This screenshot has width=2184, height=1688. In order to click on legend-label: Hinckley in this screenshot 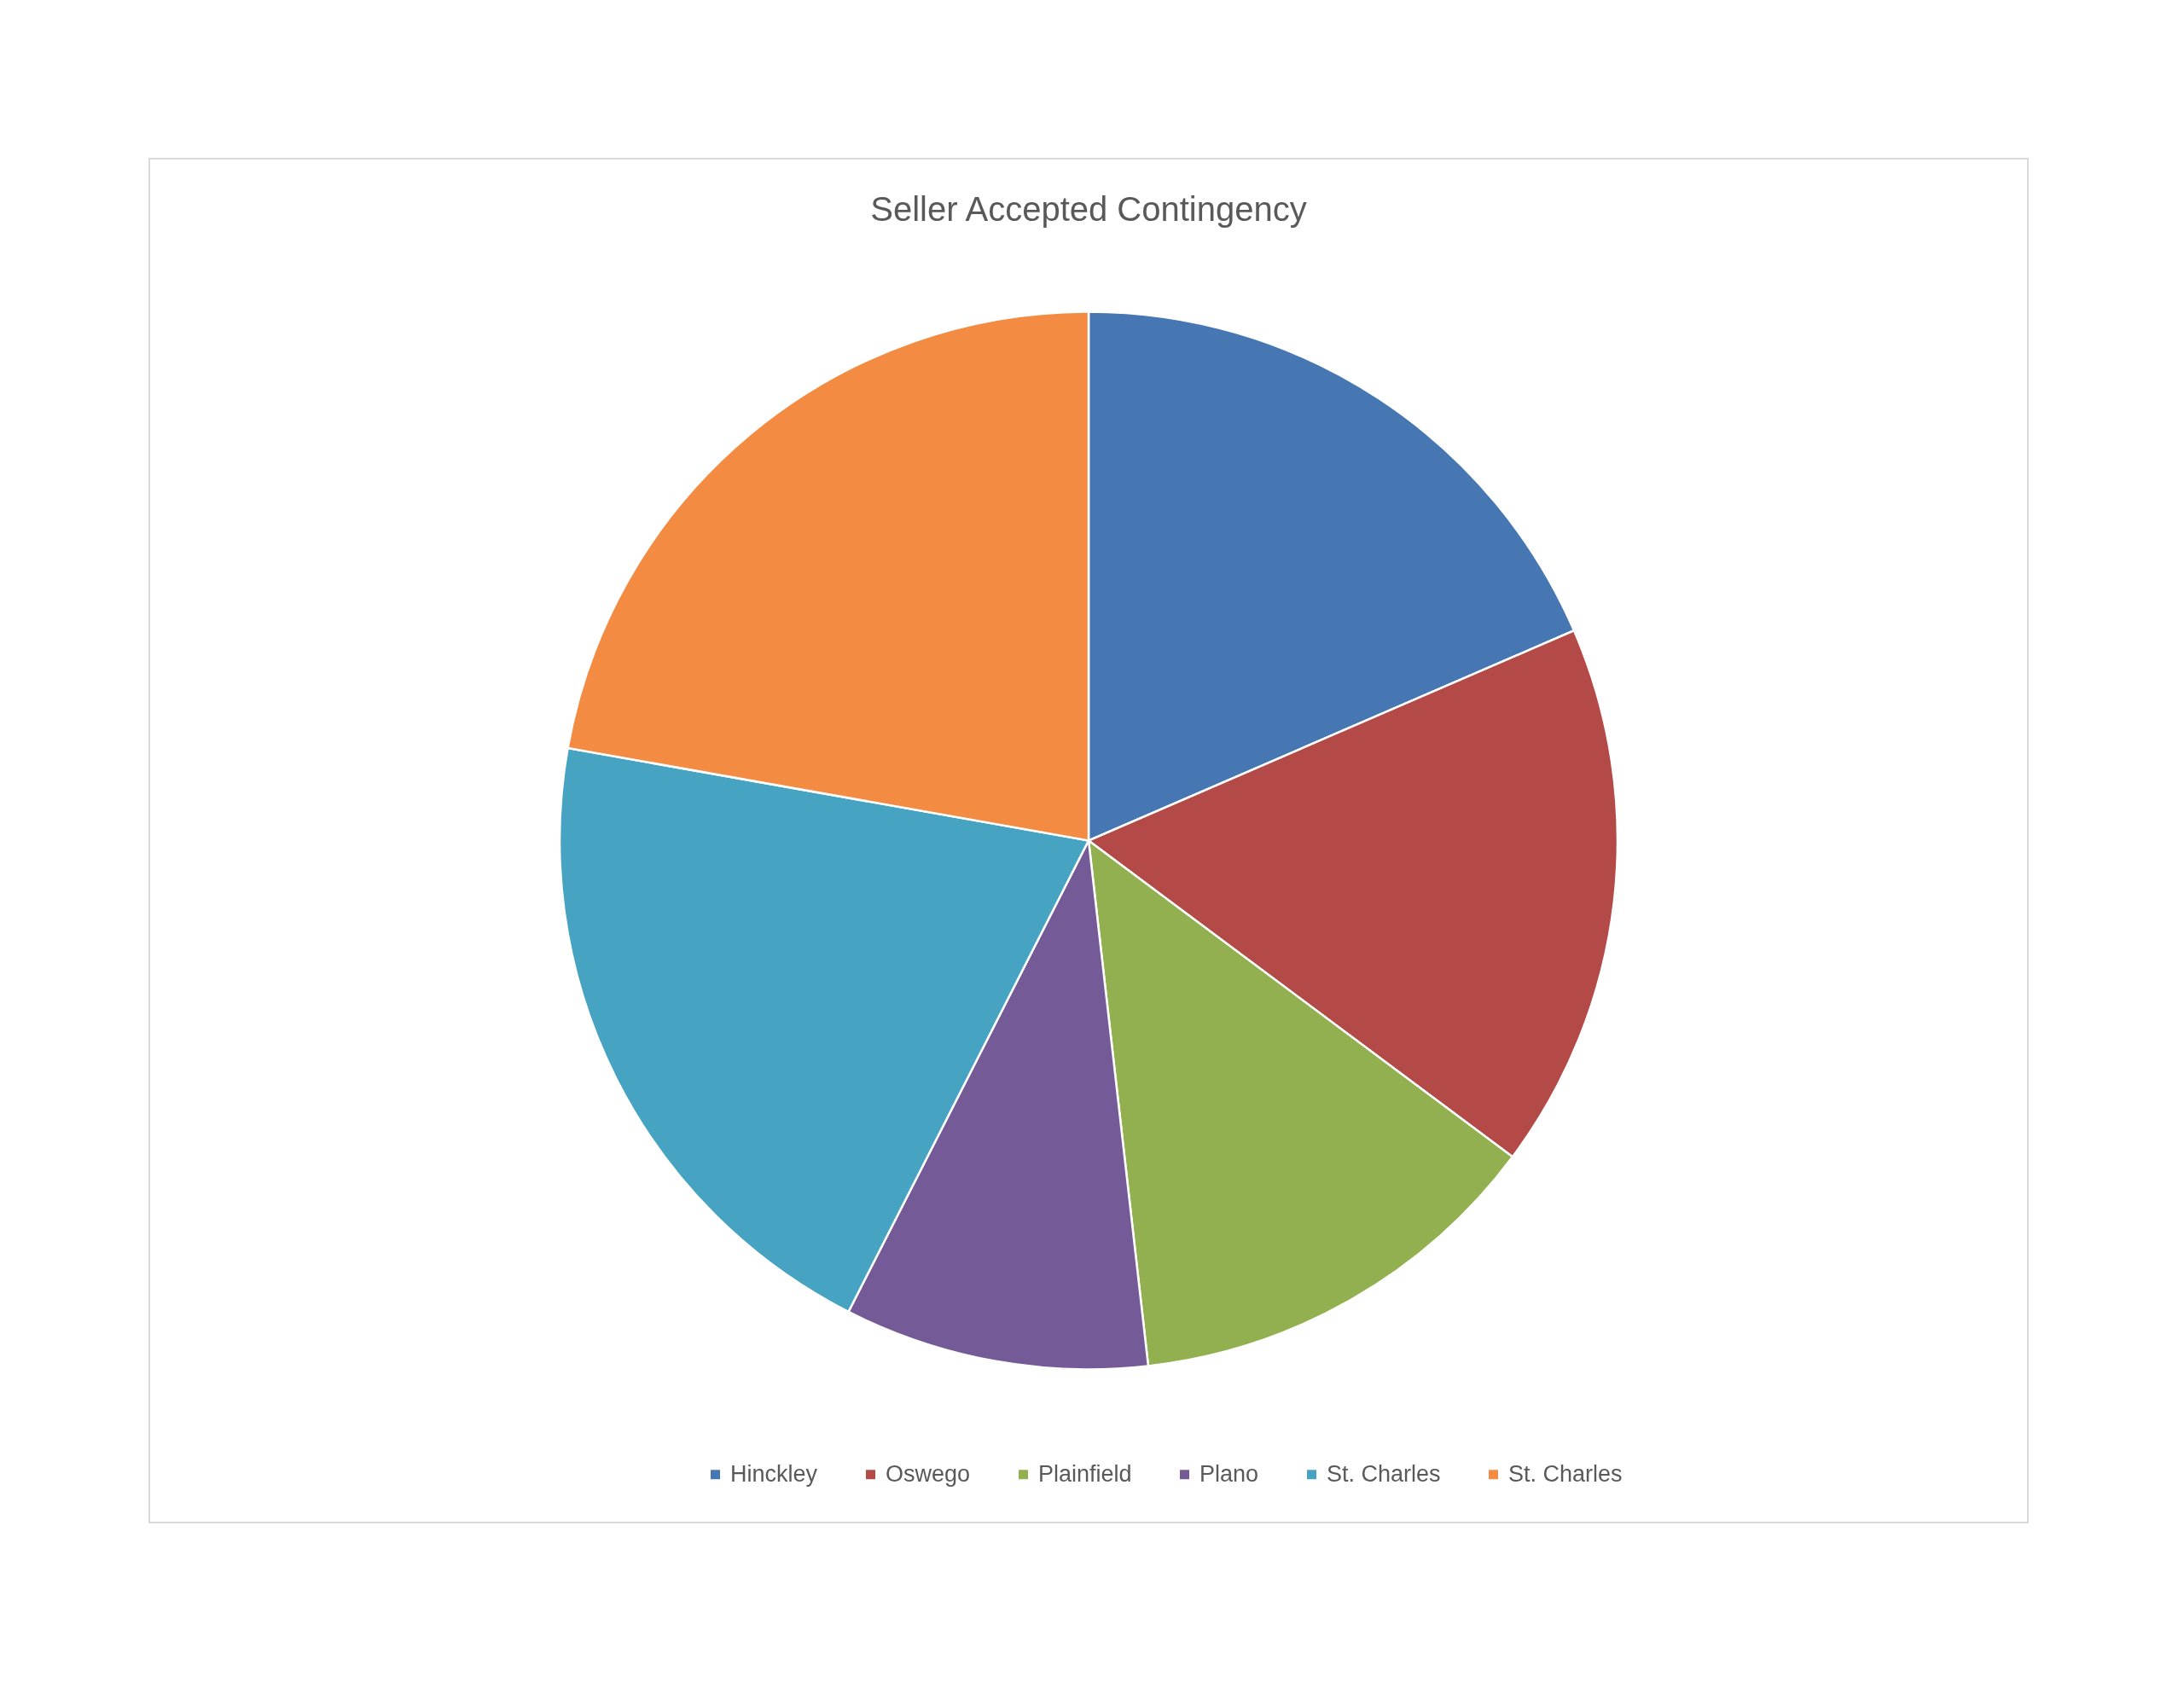, I will do `click(774, 1474)`.